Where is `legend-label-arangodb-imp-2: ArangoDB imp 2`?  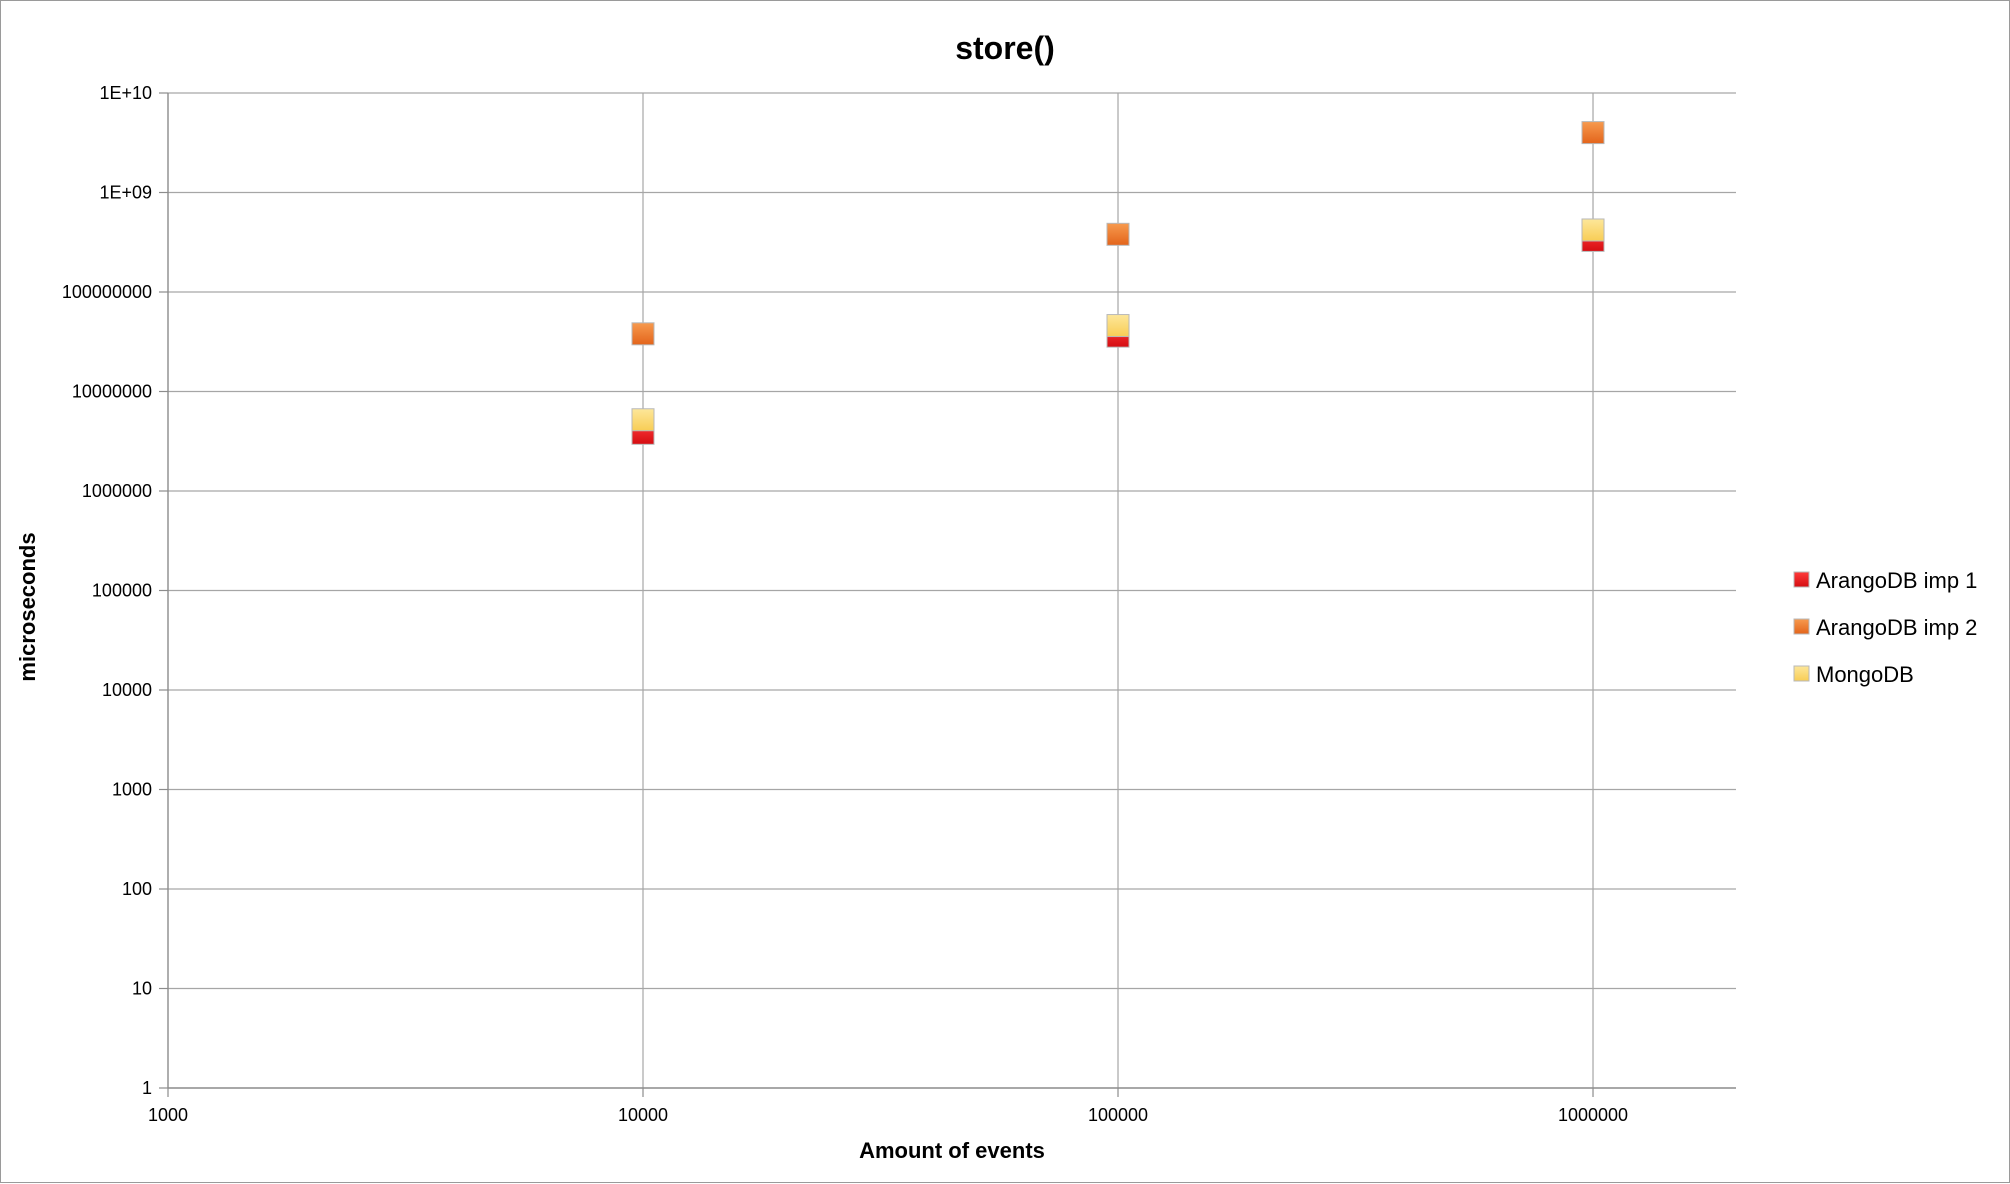 legend-label-arangodb-imp-2: ArangoDB imp 2 is located at coordinates (1896, 627).